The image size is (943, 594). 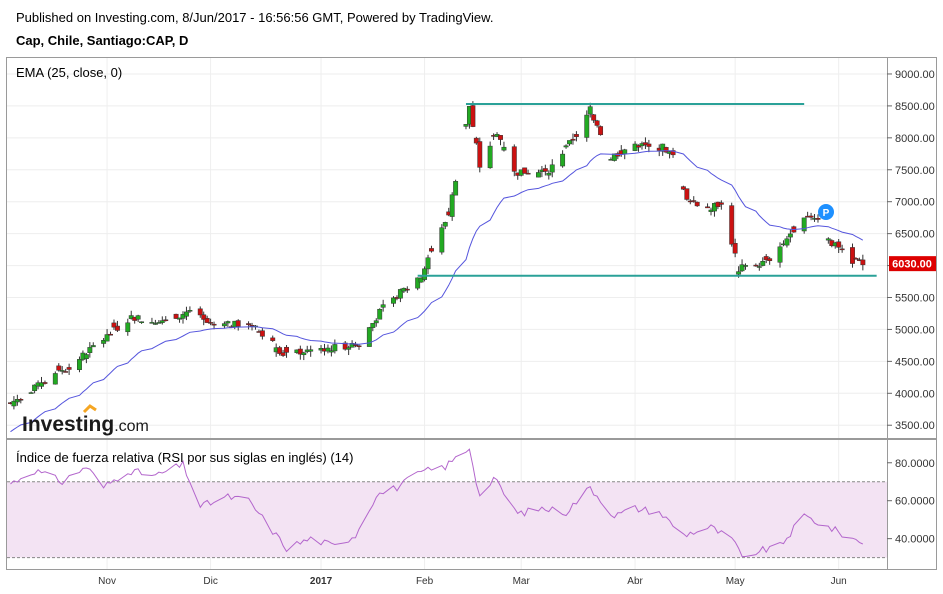 What do you see at coordinates (522, 581) in the screenshot?
I see `time-tick-label: Mar` at bounding box center [522, 581].